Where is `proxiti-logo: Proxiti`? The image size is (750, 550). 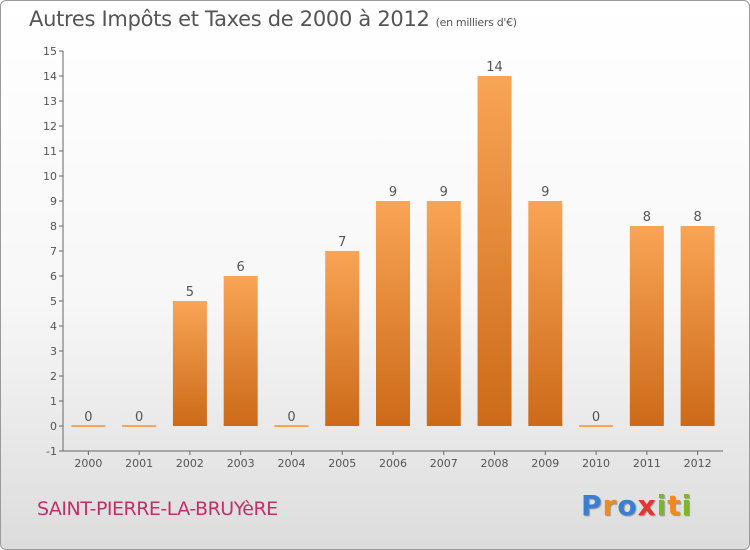
proxiti-logo: Proxiti is located at coordinates (636, 505).